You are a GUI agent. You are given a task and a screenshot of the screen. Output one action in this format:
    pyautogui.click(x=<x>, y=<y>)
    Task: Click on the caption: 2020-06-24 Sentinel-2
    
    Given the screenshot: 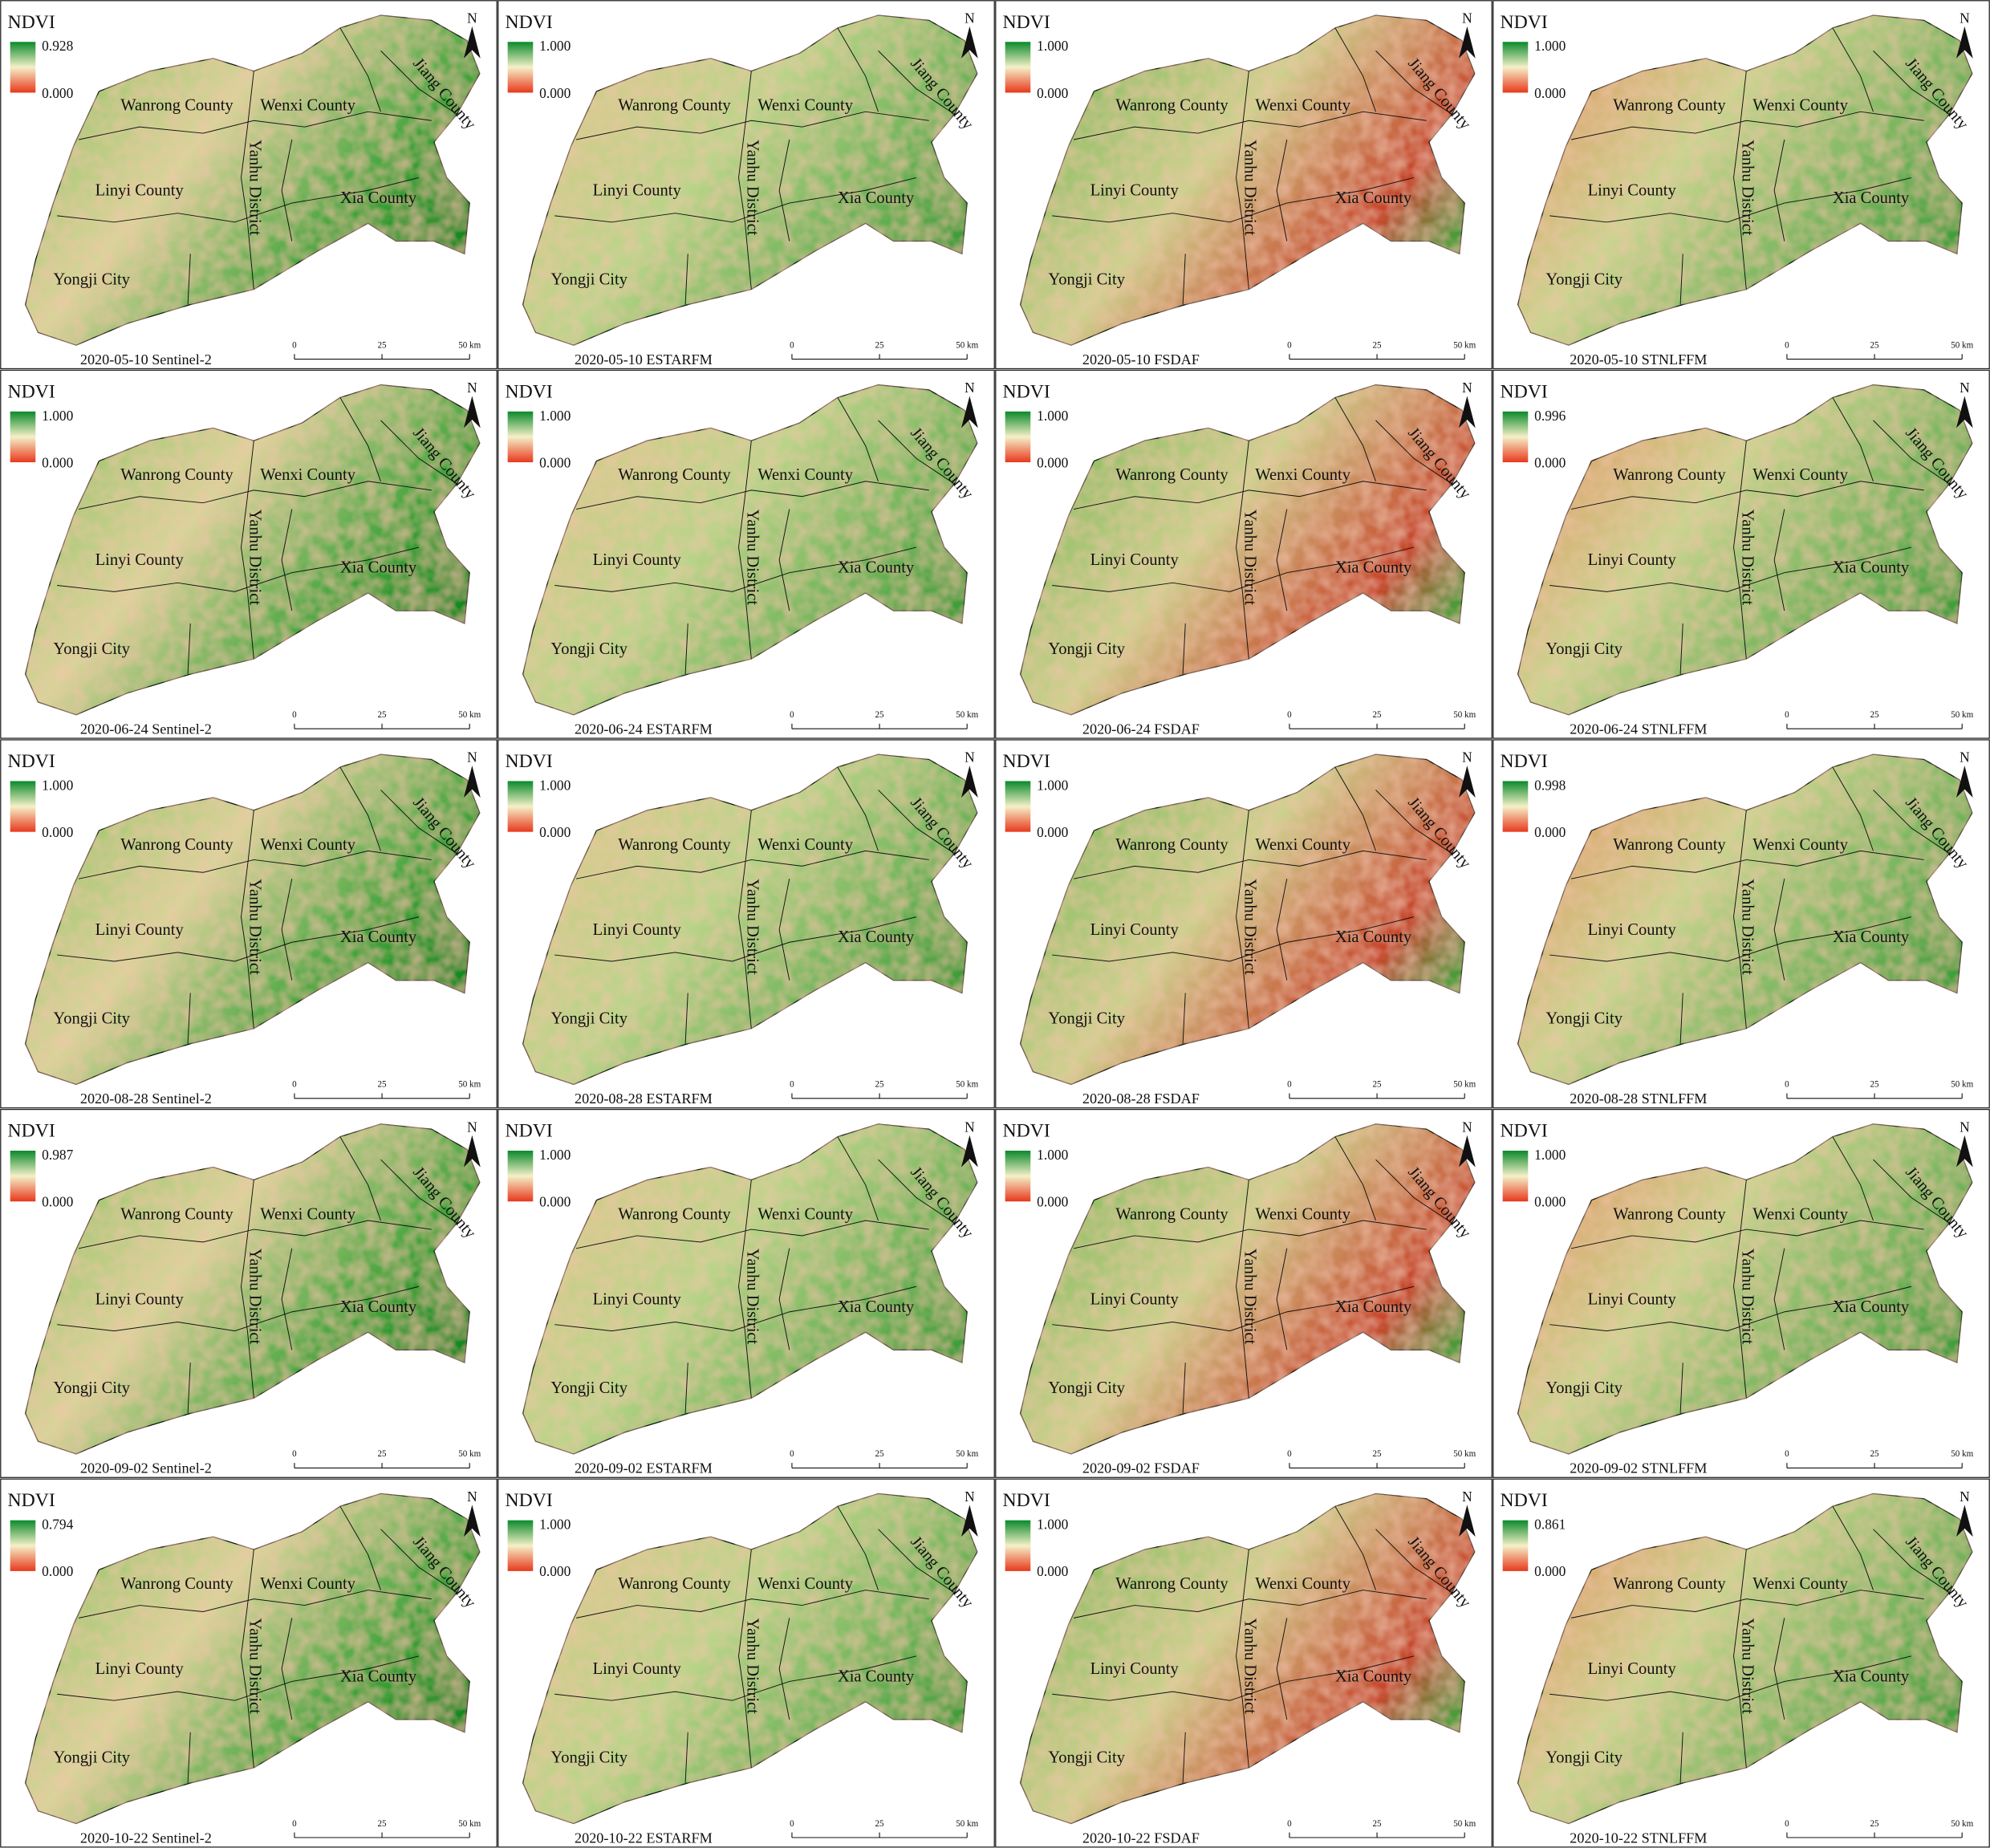 What is the action you would take?
    pyautogui.click(x=146, y=729)
    